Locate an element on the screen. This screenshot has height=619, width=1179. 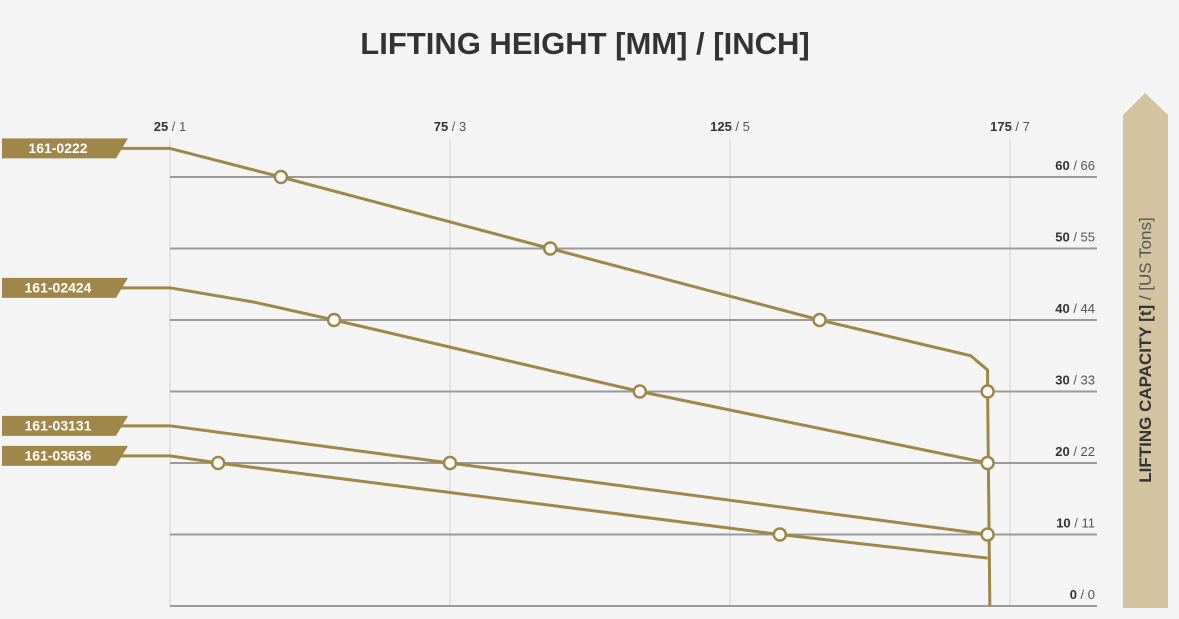
series-tag-label: 161-03636 is located at coordinates (58, 456).